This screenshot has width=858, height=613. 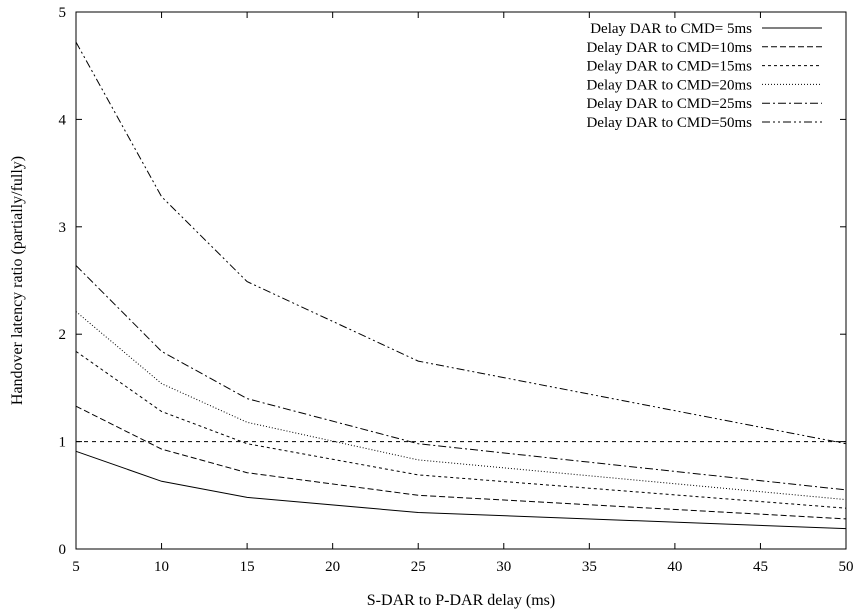 I want to click on x-tick-label: 10, so click(x=161, y=567).